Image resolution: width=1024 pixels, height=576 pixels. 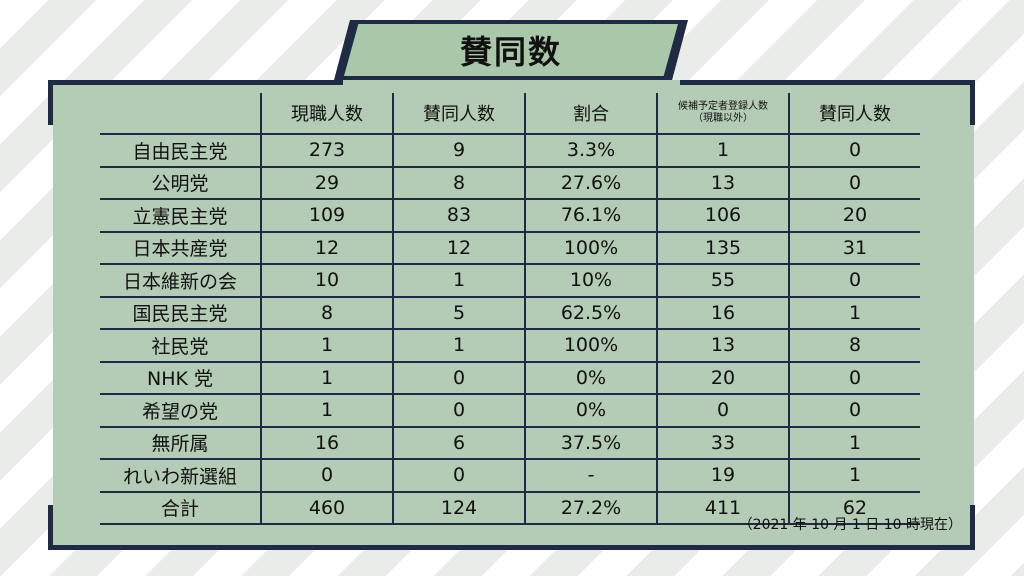 What do you see at coordinates (180, 281) in the screenshot?
I see `party-name-cell: 日本維新の会` at bounding box center [180, 281].